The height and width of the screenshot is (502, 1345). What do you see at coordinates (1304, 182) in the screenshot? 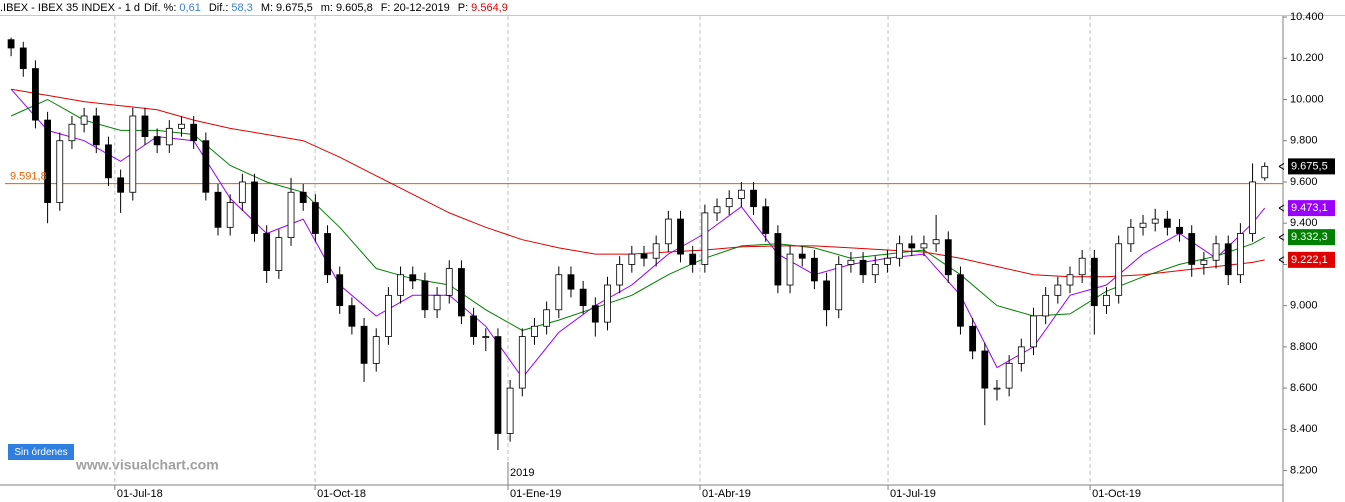
I see `y-tick-label: 9.600` at bounding box center [1304, 182].